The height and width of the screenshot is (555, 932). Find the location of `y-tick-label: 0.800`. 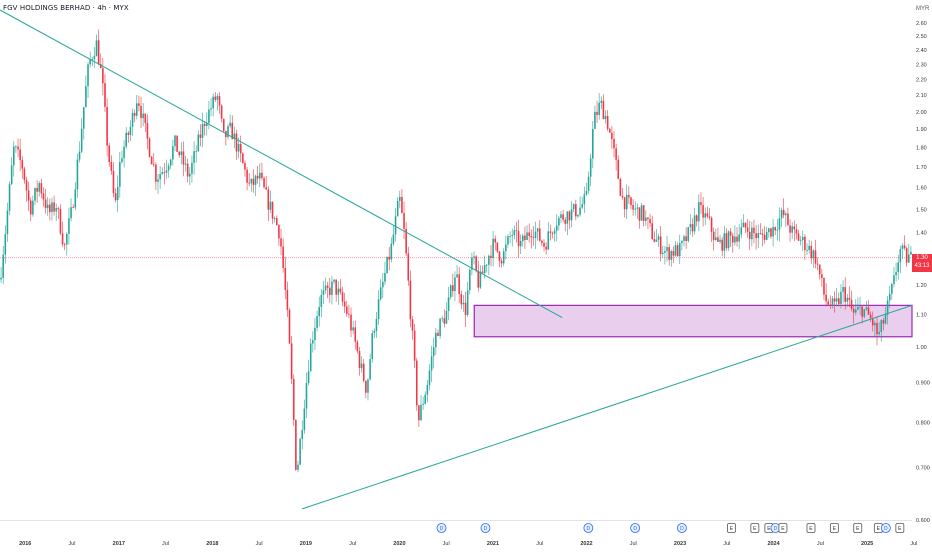

y-tick-label: 0.800 is located at coordinates (923, 423).